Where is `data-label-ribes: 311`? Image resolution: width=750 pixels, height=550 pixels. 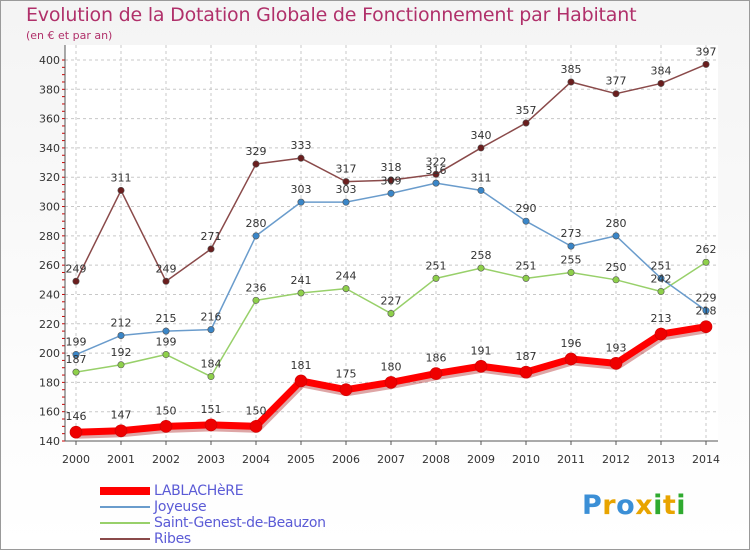
data-label-ribes: 311 is located at coordinates (121, 177).